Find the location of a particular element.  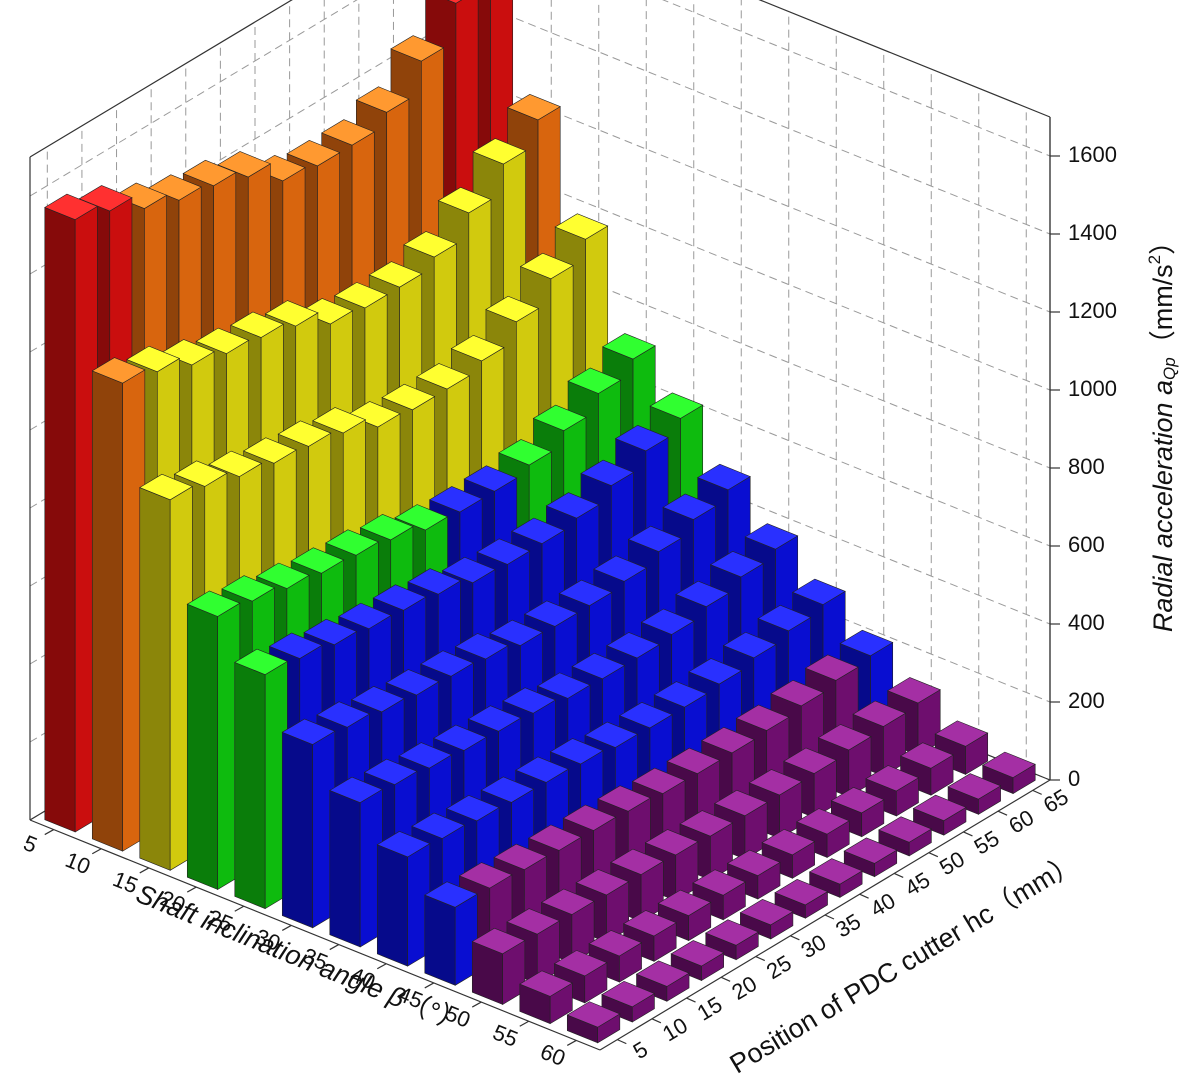

x-axis is located at coordinates (315, 935).